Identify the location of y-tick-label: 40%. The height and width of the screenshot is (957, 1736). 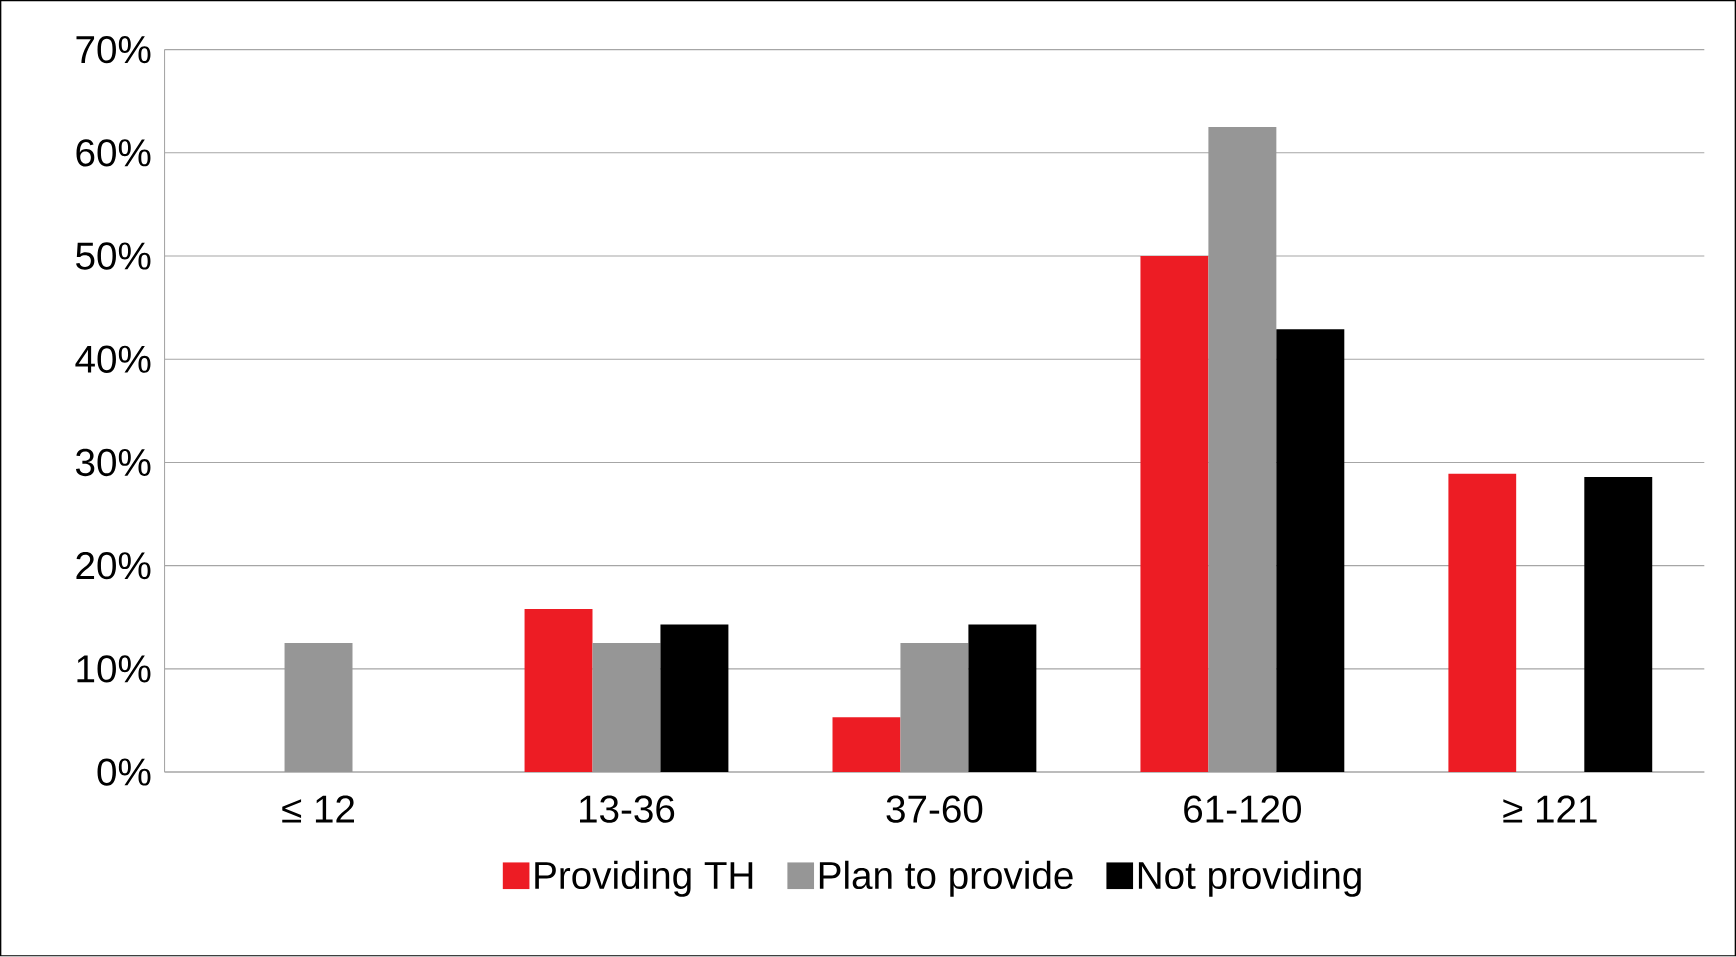
(113, 359).